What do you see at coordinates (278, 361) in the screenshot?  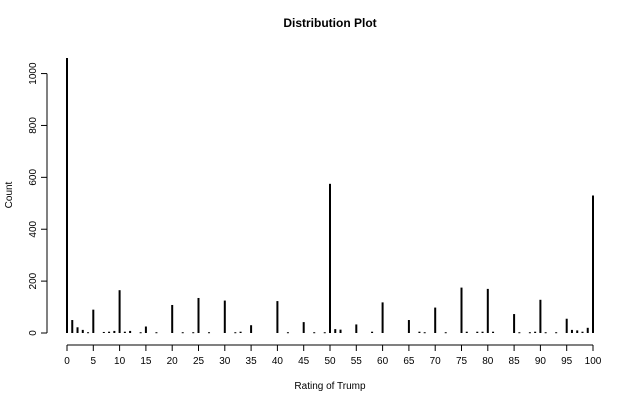 I see `x-tick-label: 40` at bounding box center [278, 361].